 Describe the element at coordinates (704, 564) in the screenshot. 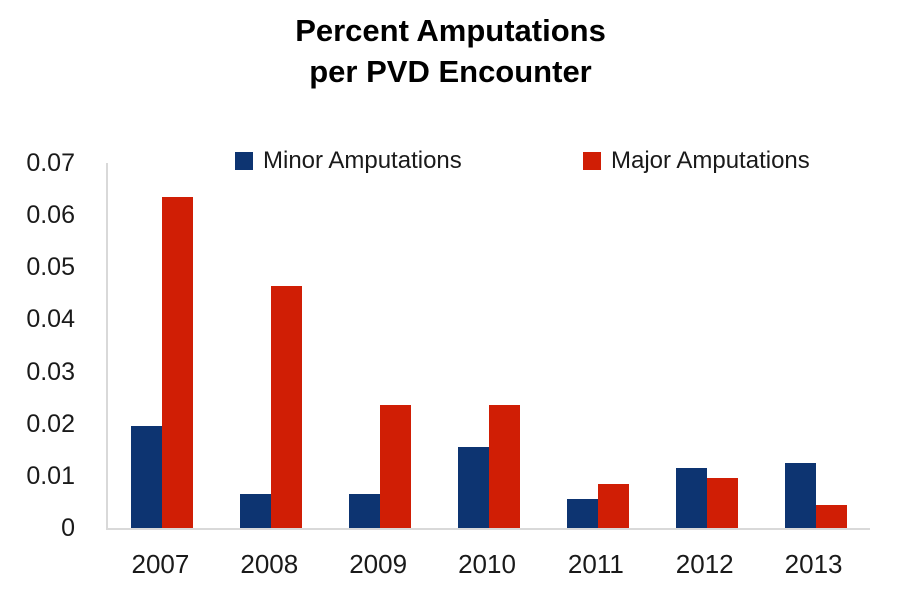

I see `x-tick-label-2012: 2012` at that location.